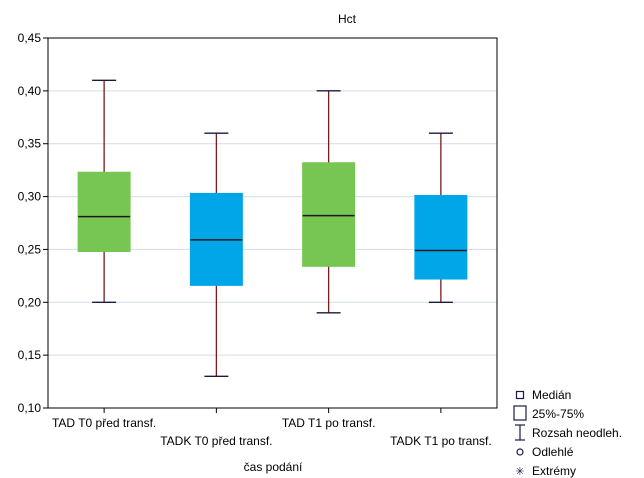 The width and height of the screenshot is (644, 478). What do you see at coordinates (30, 302) in the screenshot?
I see `y-tick-label: 0,20` at bounding box center [30, 302].